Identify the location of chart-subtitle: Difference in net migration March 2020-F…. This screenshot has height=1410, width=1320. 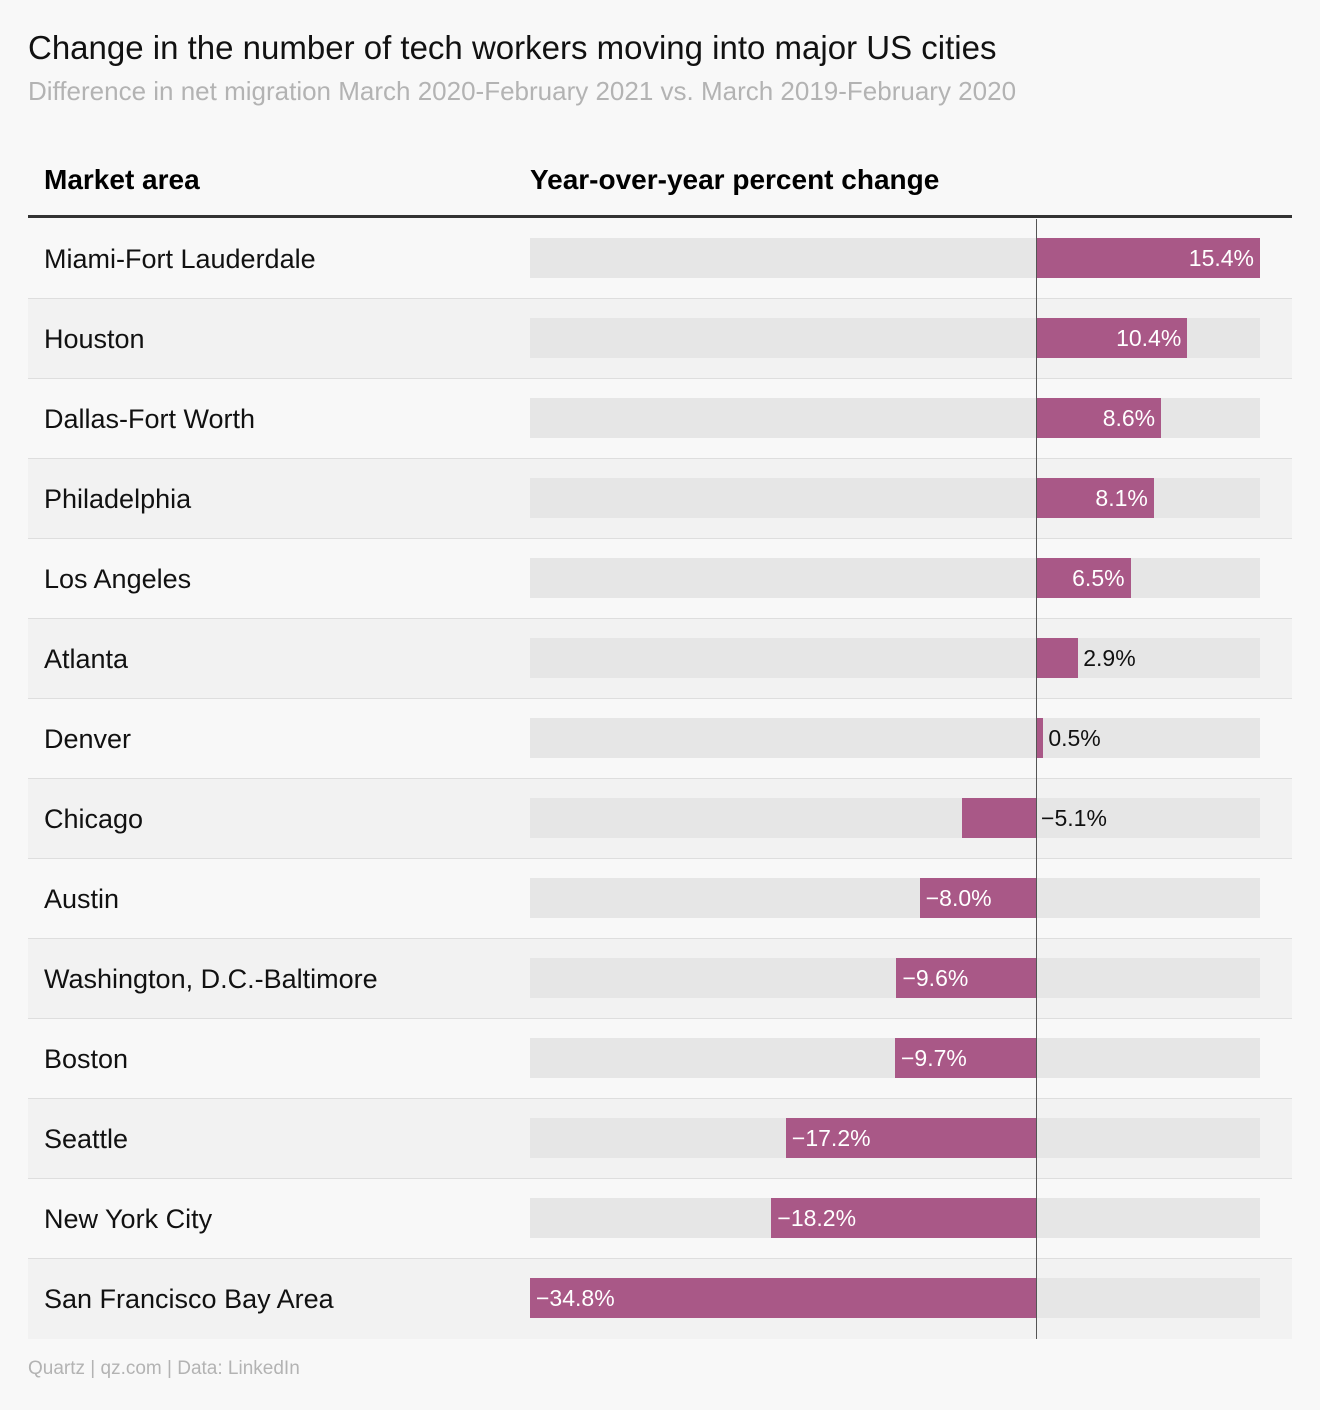
(522, 91).